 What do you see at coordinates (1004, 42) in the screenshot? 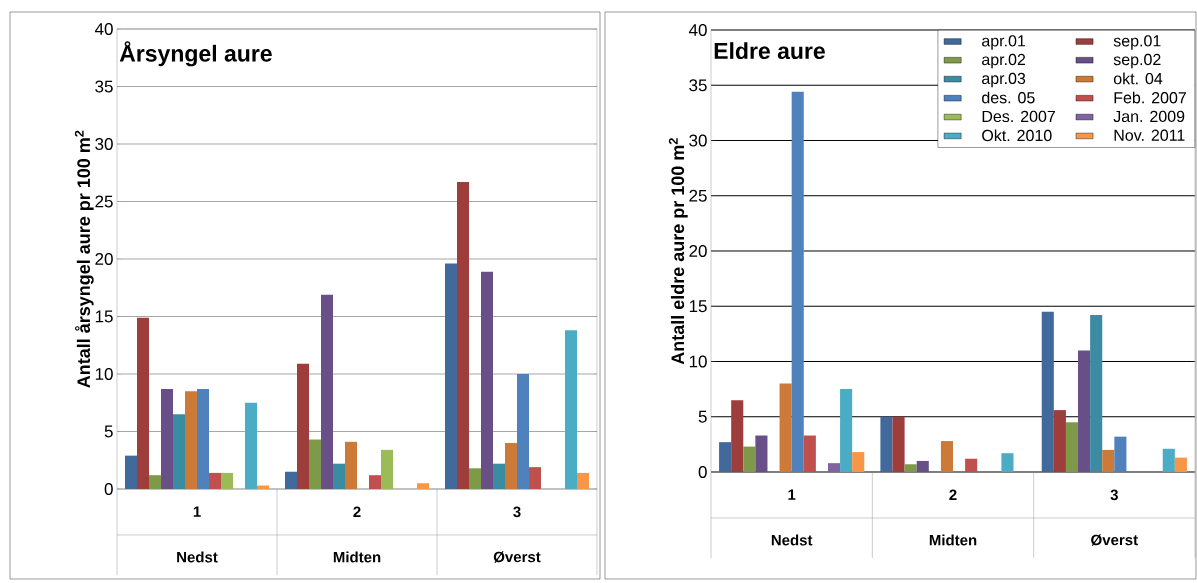
I see `legend-label: apr.01` at bounding box center [1004, 42].